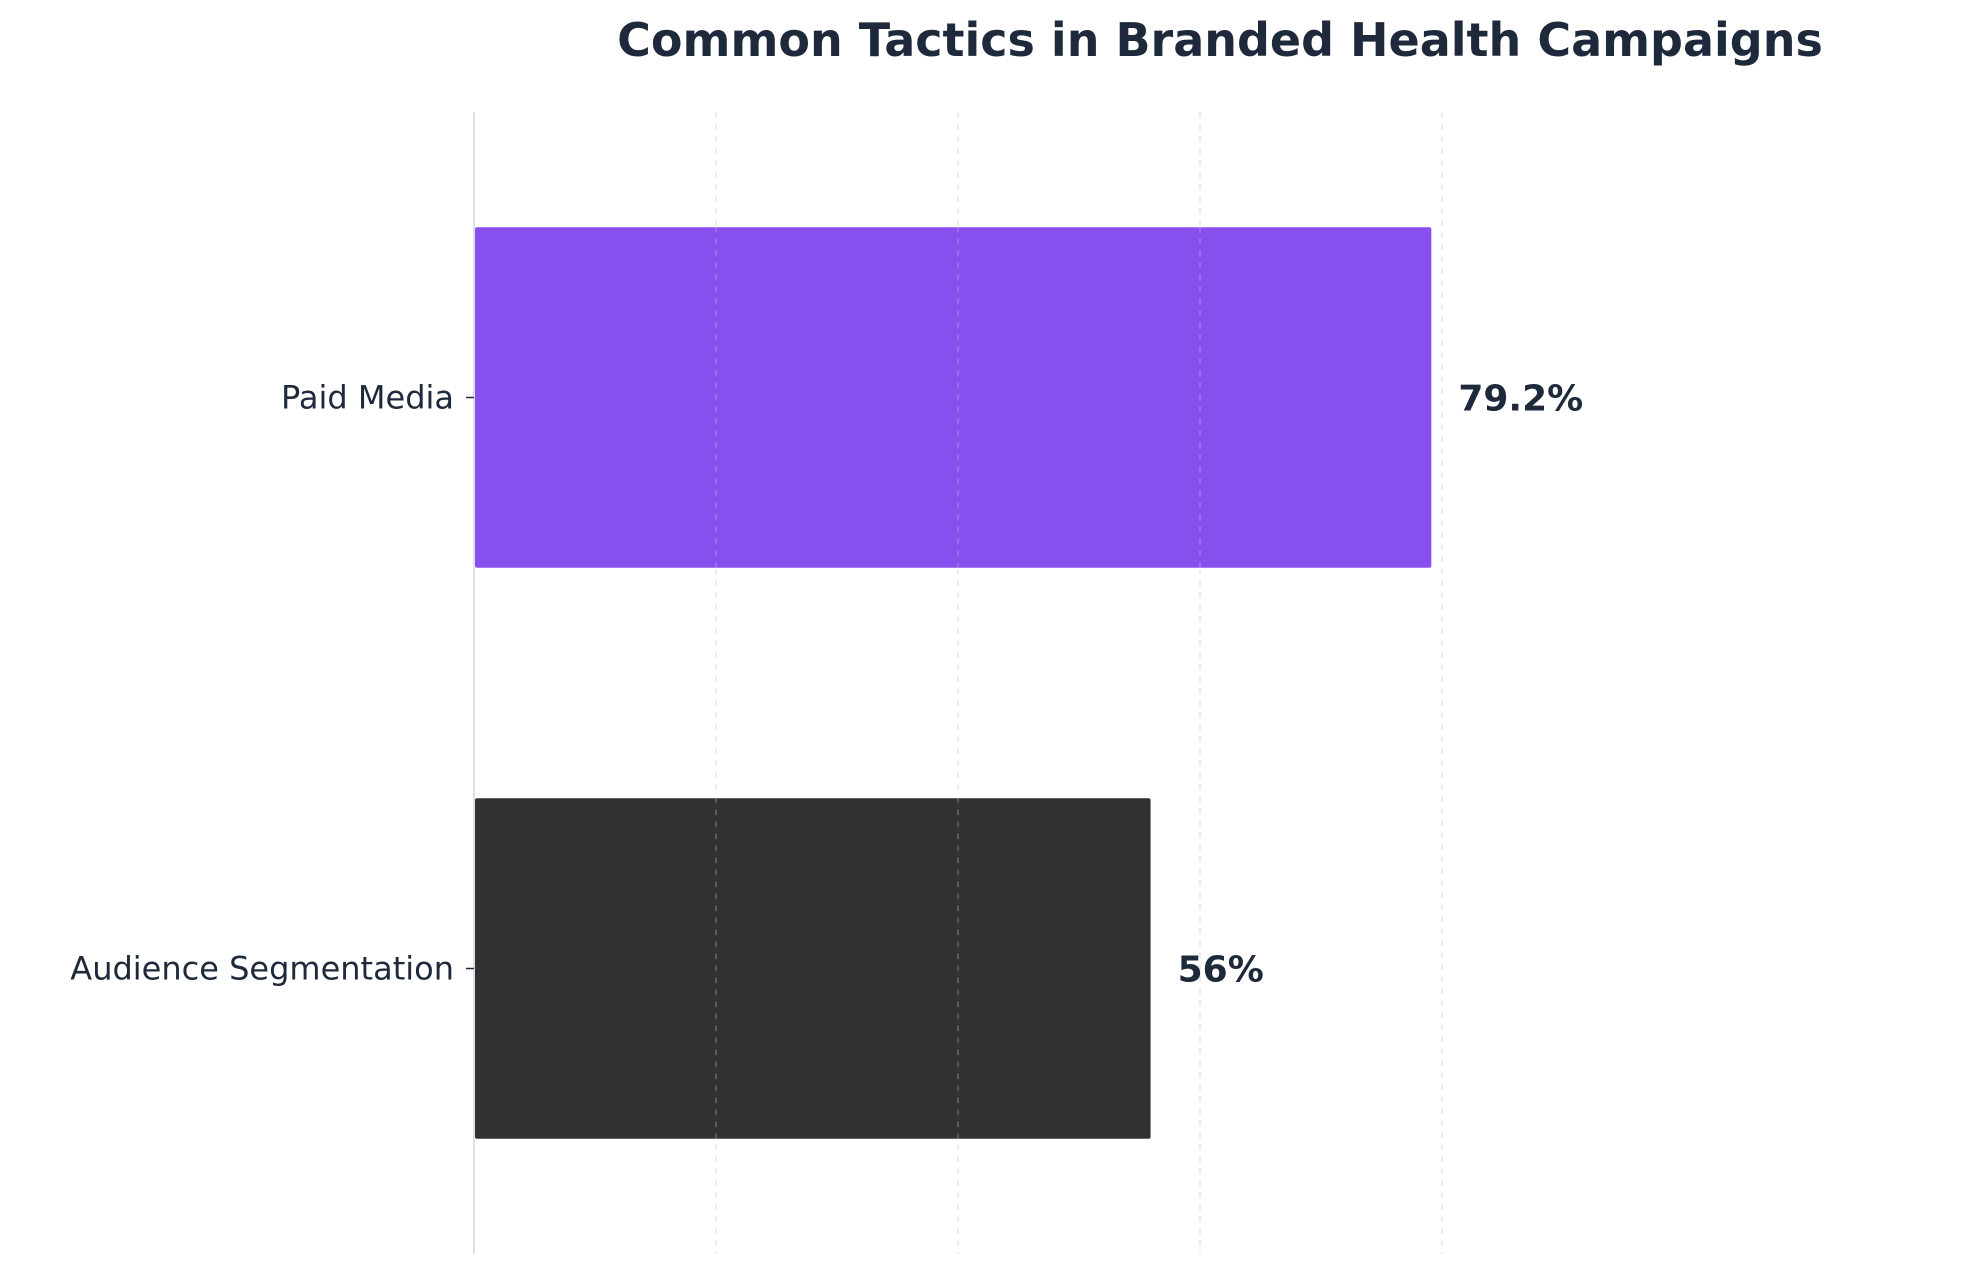  Describe the element at coordinates (367, 398) in the screenshot. I see `category-label: Paid Media` at that location.